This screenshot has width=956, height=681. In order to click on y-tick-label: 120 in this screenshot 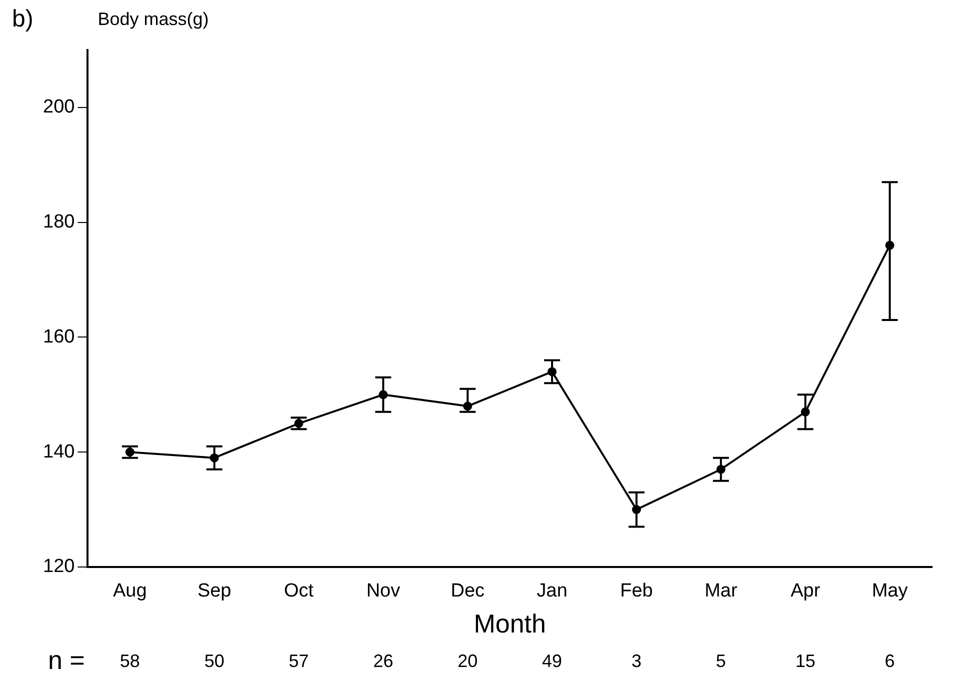, I will do `click(59, 567)`.